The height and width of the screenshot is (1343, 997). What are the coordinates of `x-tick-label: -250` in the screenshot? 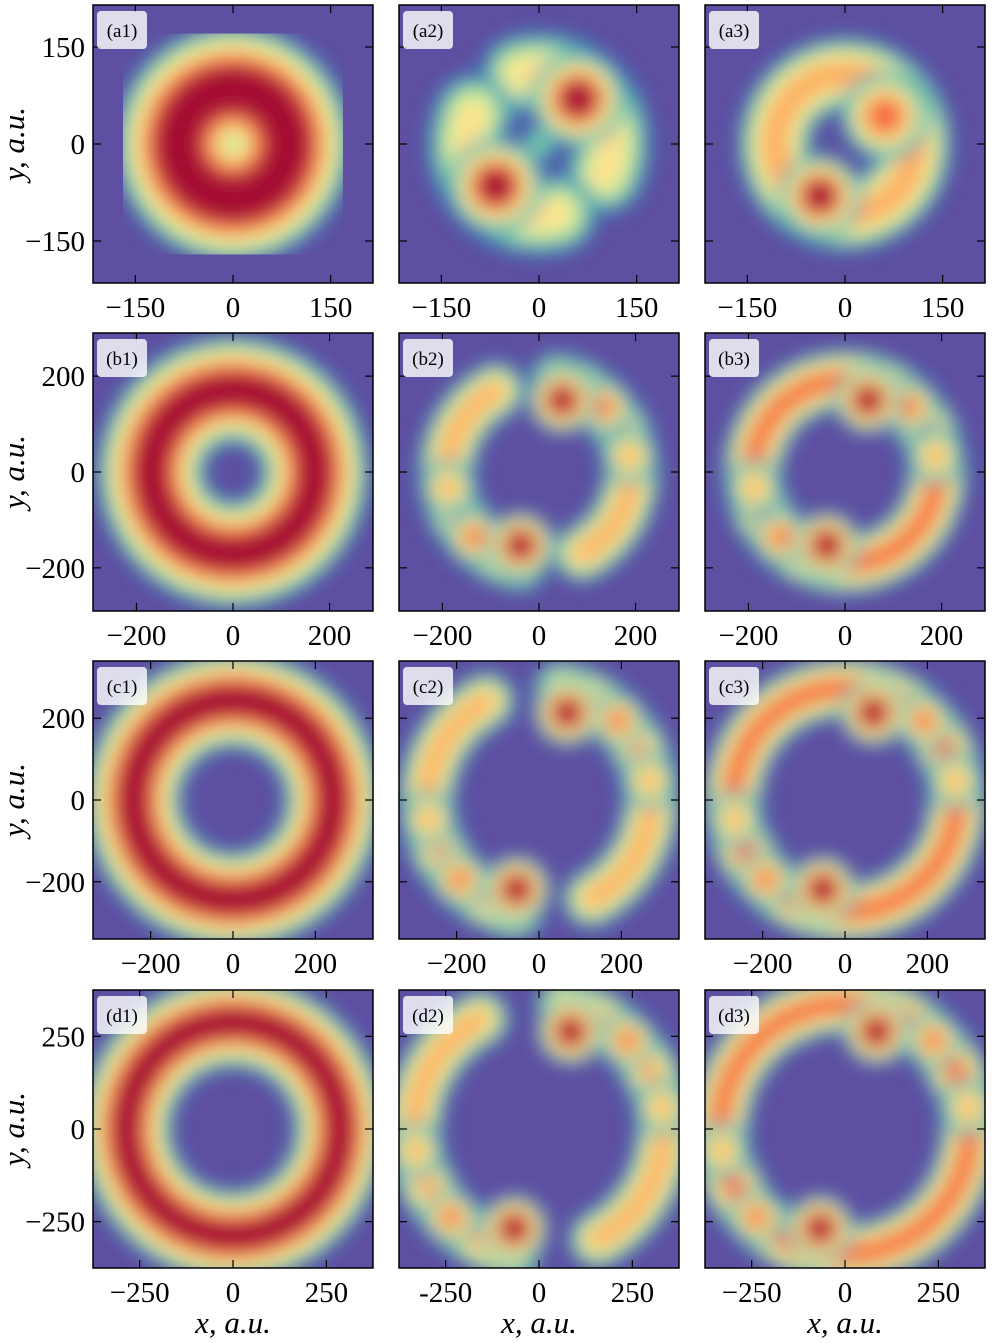 It's located at (445, 1293).